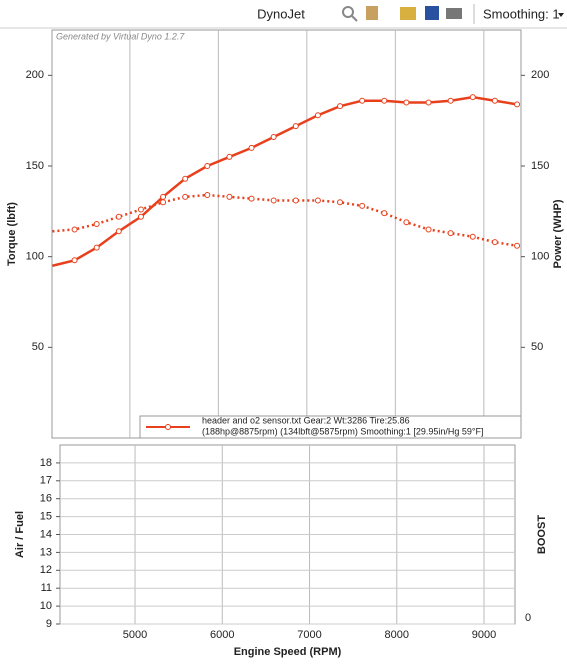  What do you see at coordinates (561, 15) in the screenshot?
I see `dropdown-arrow` at bounding box center [561, 15].